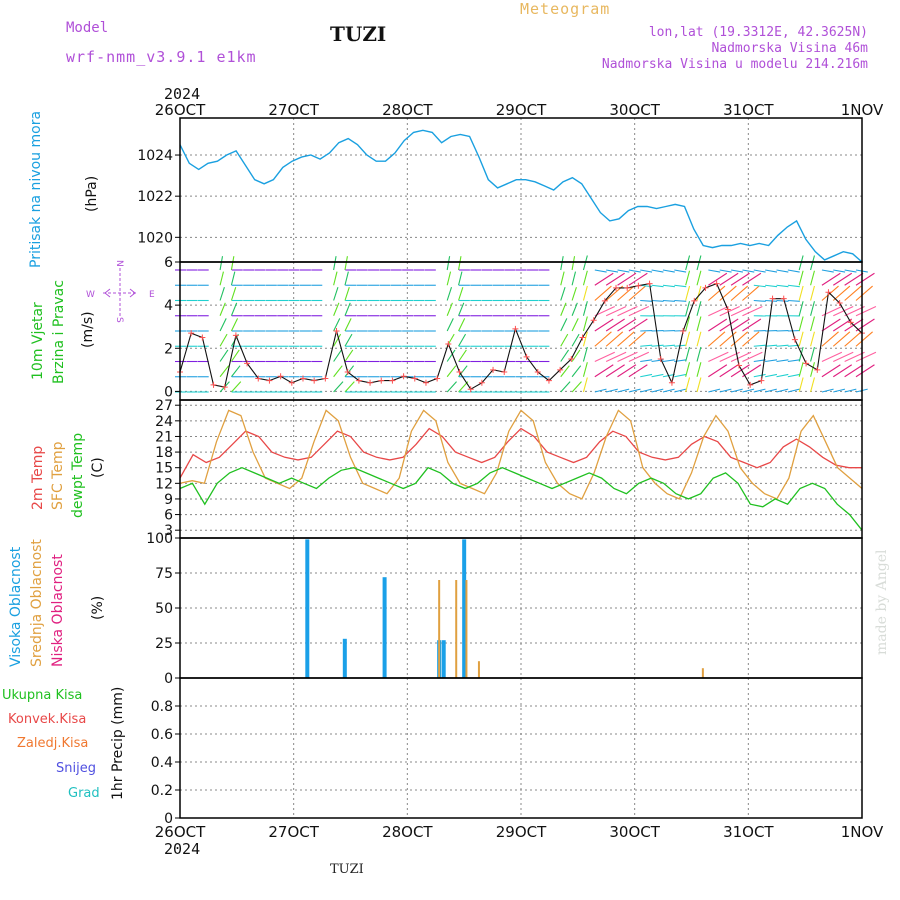 The height and width of the screenshot is (900, 900). What do you see at coordinates (87, 28) in the screenshot?
I see `model-label: Model` at bounding box center [87, 28].